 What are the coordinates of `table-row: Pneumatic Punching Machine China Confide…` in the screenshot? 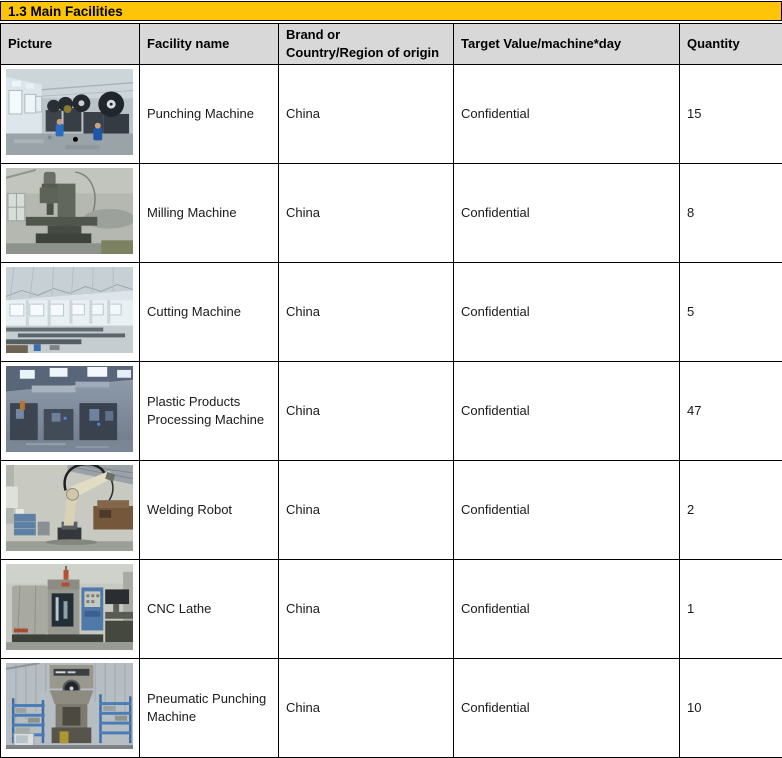 It's located at (391, 708).